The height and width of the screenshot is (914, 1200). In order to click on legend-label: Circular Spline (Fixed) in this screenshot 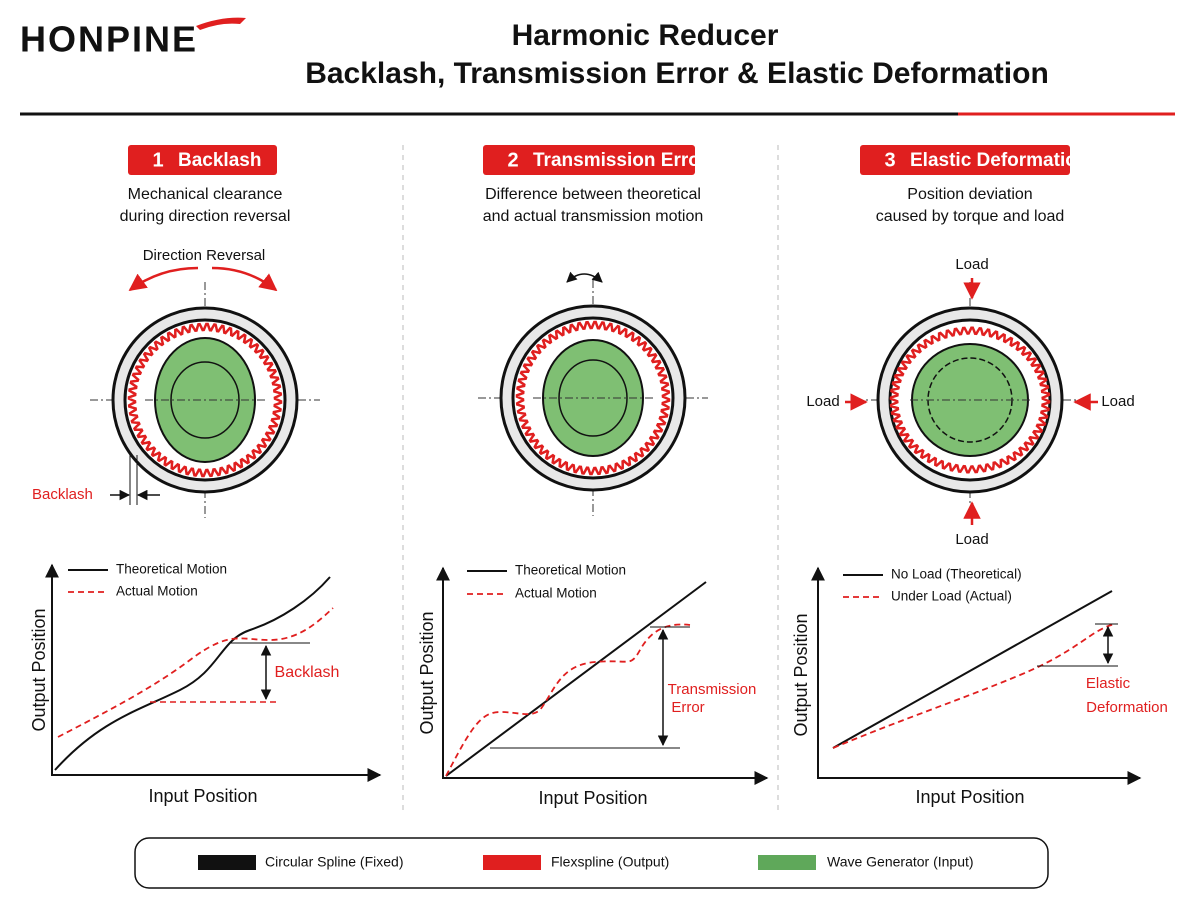, I will do `click(334, 862)`.